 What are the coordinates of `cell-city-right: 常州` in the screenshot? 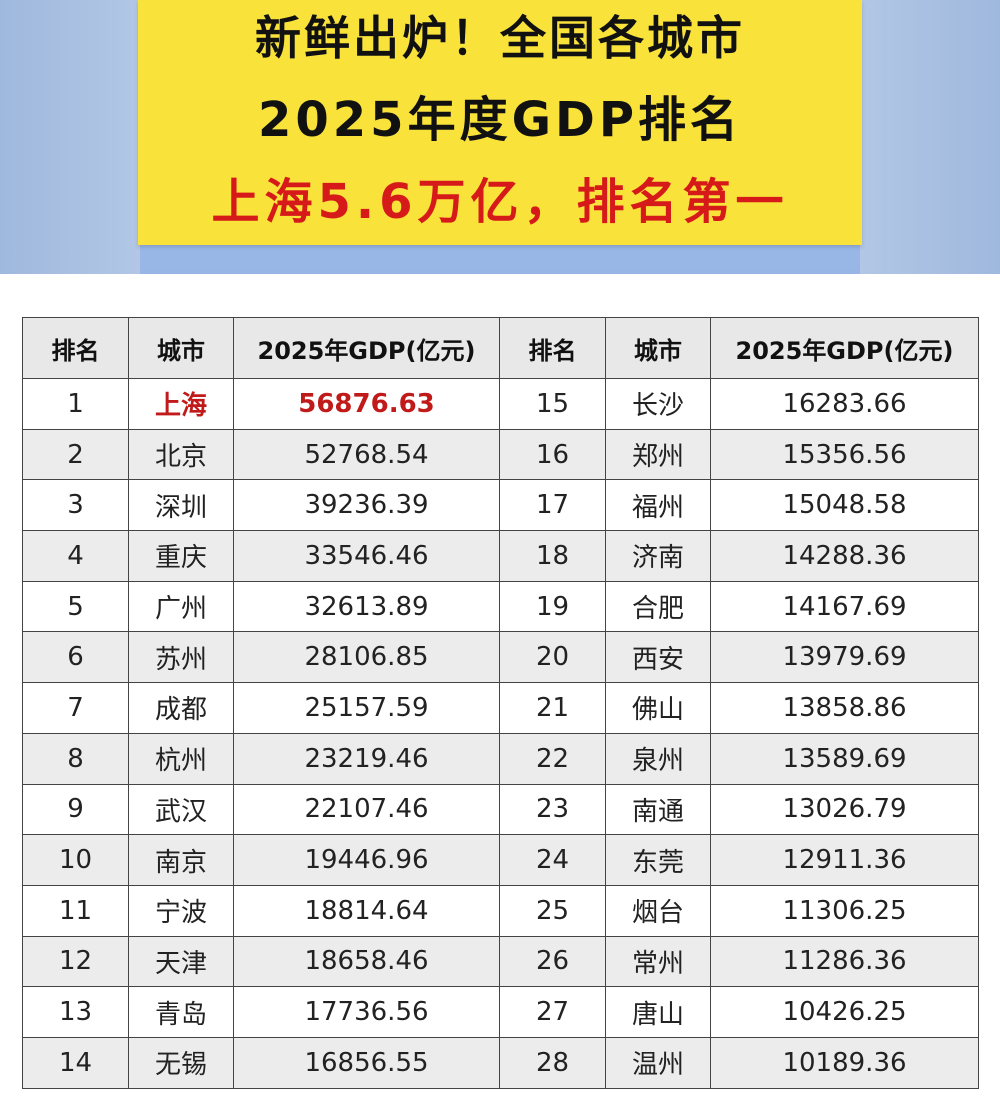 It's located at (658, 961).